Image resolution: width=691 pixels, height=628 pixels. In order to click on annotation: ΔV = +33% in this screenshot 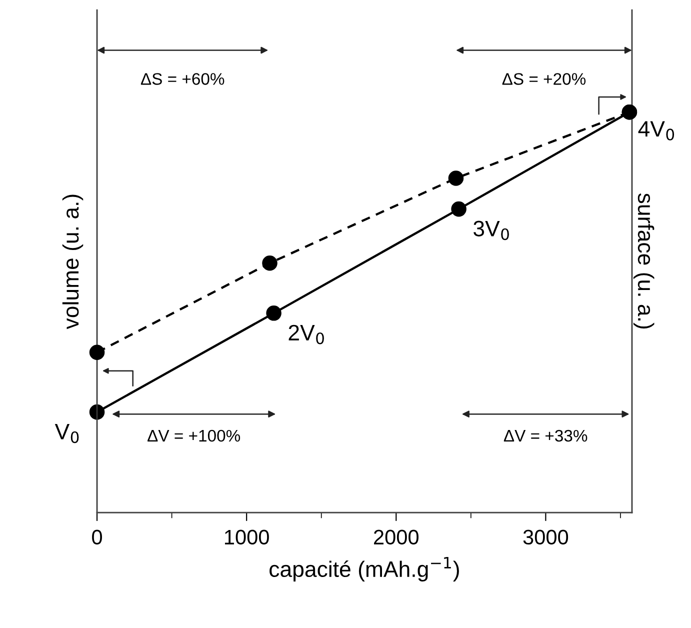, I will do `click(546, 436)`.